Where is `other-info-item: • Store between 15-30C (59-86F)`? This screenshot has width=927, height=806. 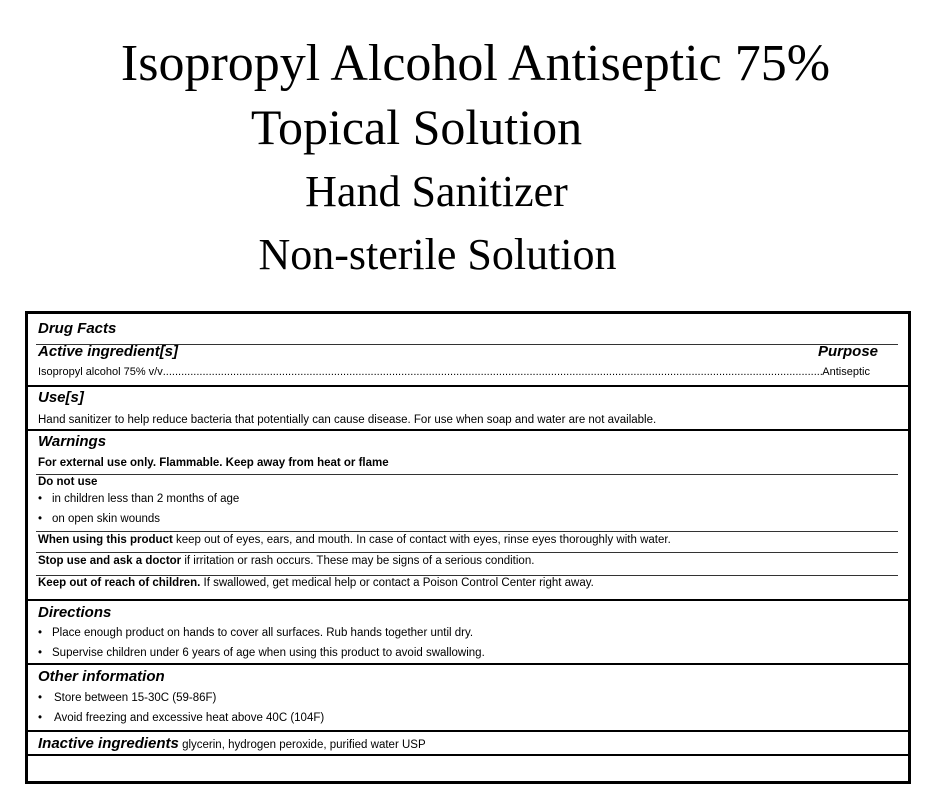
other-info-item: • Store between 15-30C (59-86F) is located at coordinates (127, 698).